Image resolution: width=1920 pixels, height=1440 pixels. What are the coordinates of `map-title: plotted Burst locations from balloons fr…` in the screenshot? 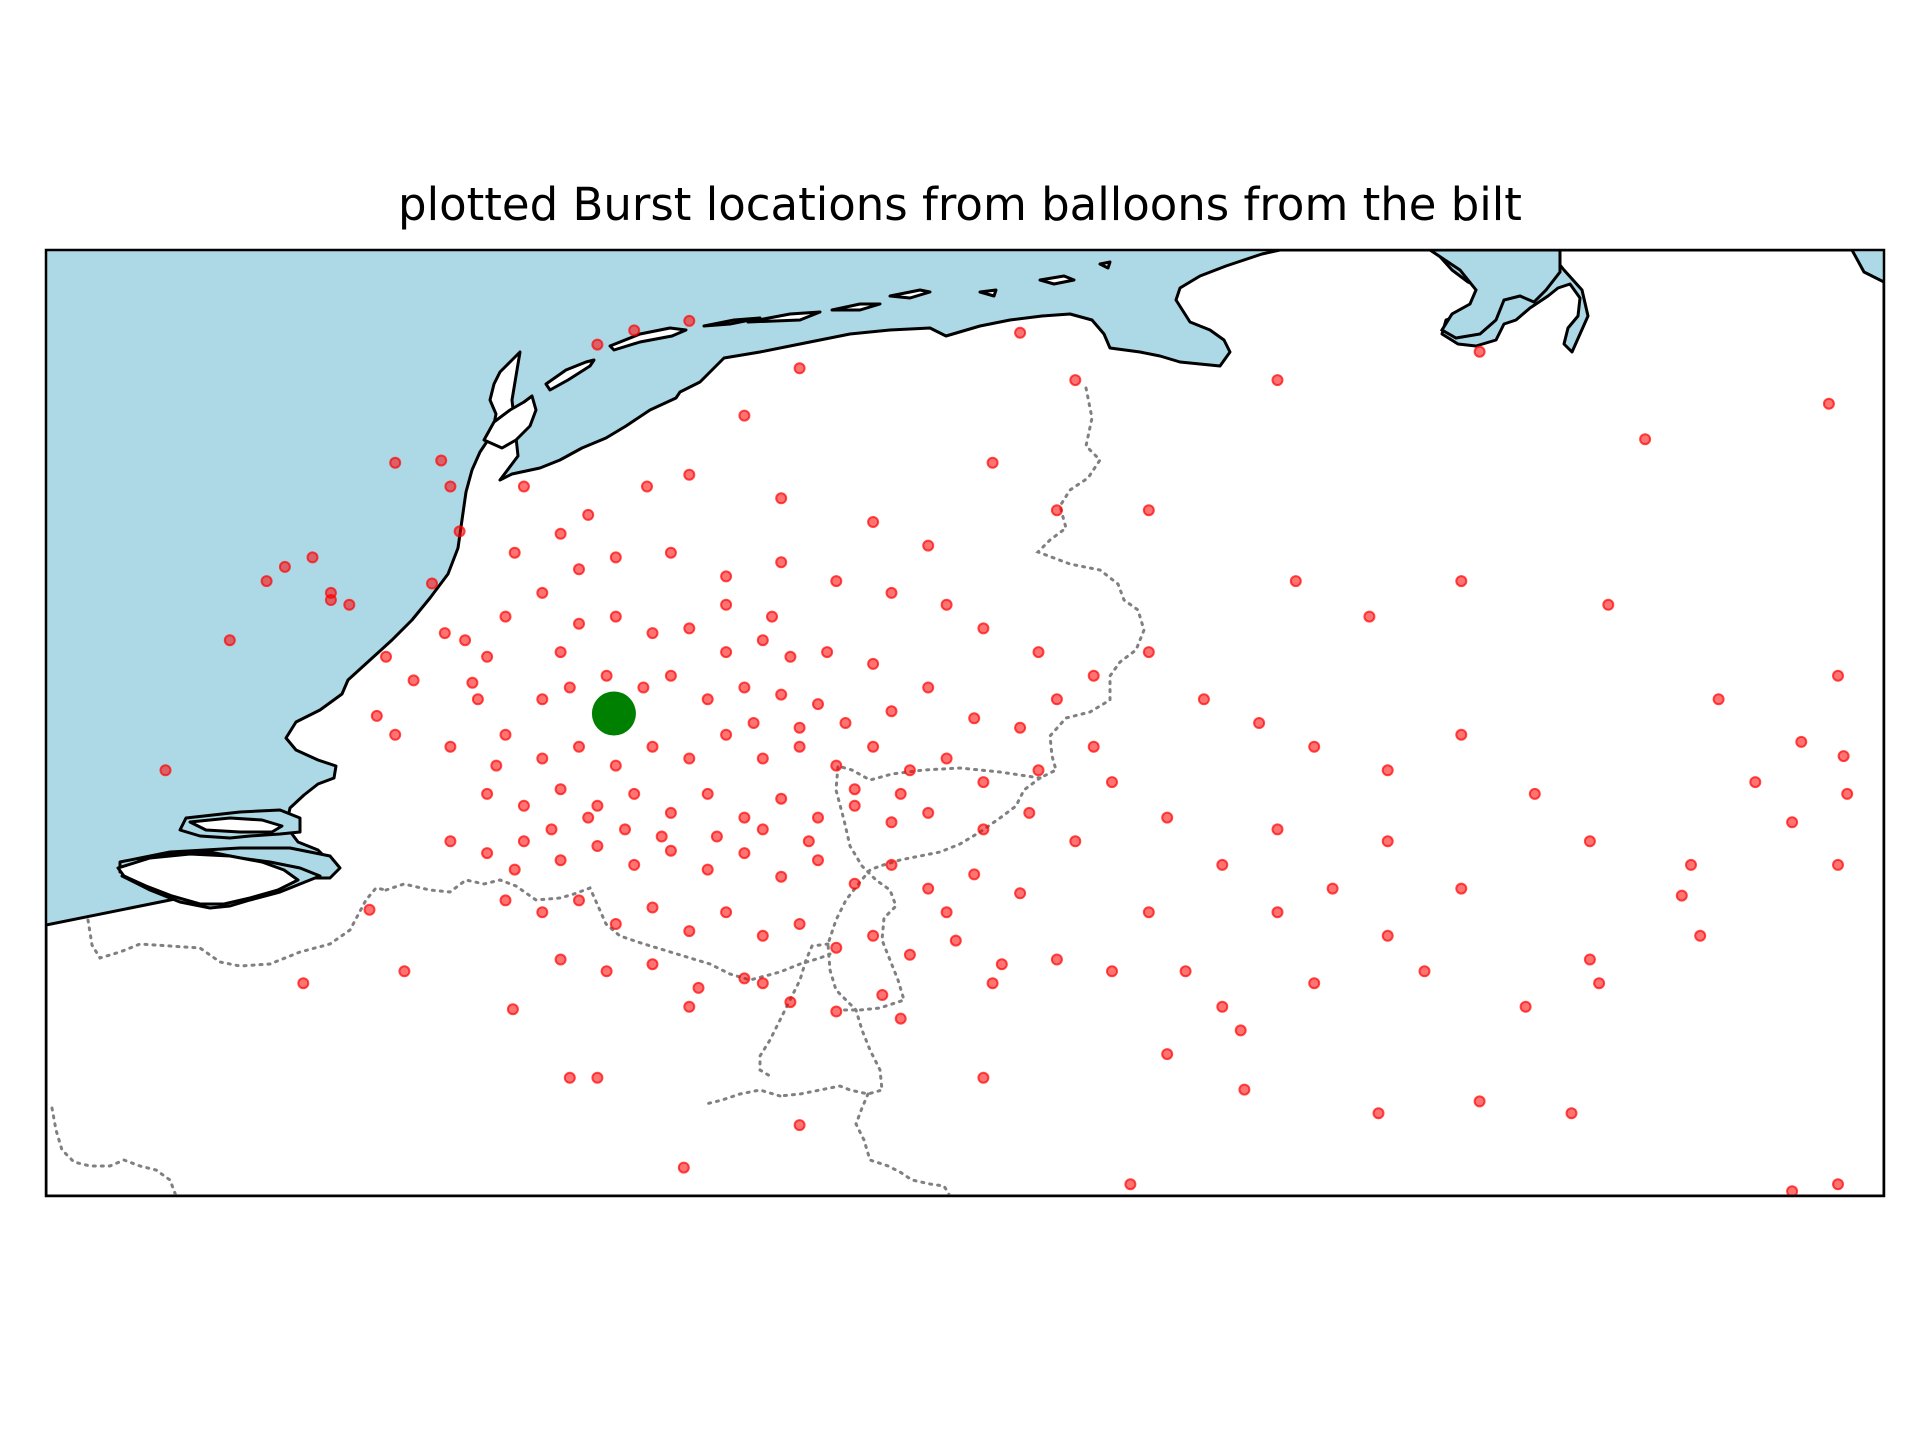 It's located at (960, 204).